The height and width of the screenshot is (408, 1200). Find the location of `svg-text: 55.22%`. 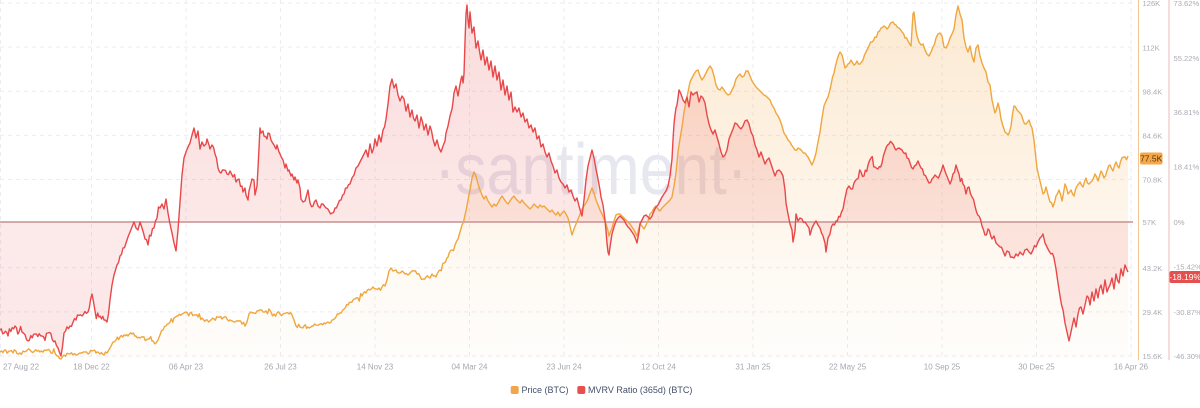

svg-text: 55.22% is located at coordinates (1187, 58).